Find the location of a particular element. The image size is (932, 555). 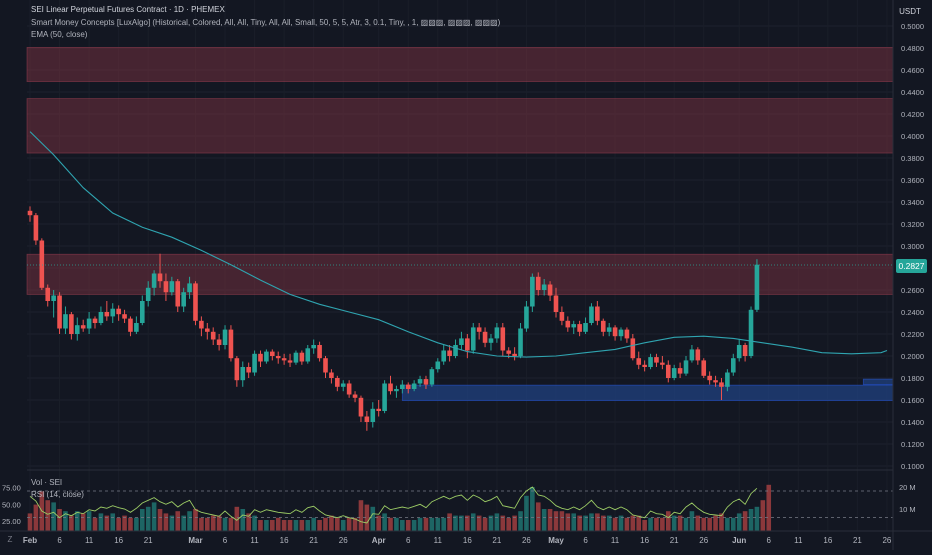

time-tick-label: May is located at coordinates (556, 540).